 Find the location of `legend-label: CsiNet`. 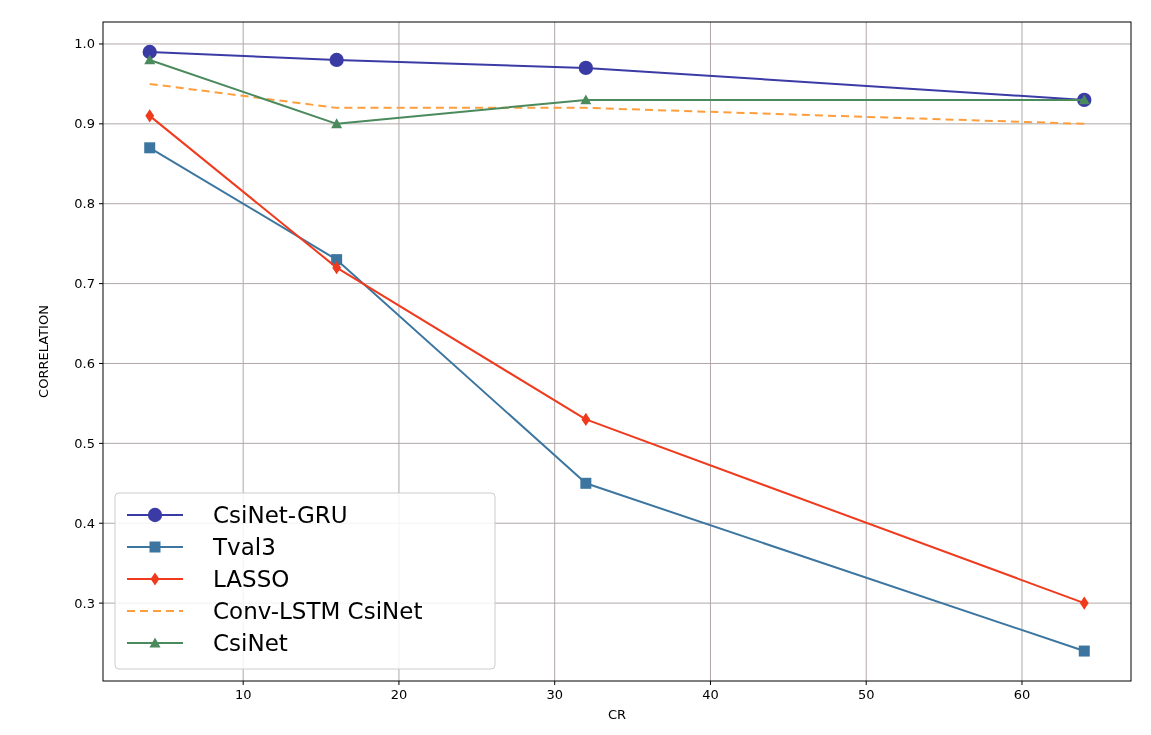

legend-label: CsiNet is located at coordinates (250, 643).